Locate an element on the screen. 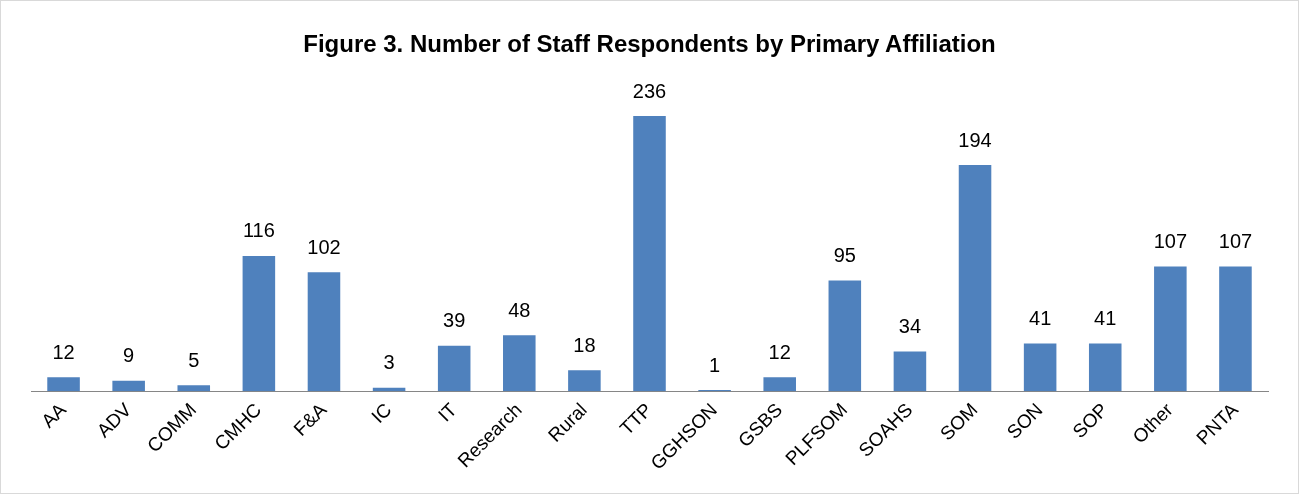  x-tick-label: AA is located at coordinates (54, 415).